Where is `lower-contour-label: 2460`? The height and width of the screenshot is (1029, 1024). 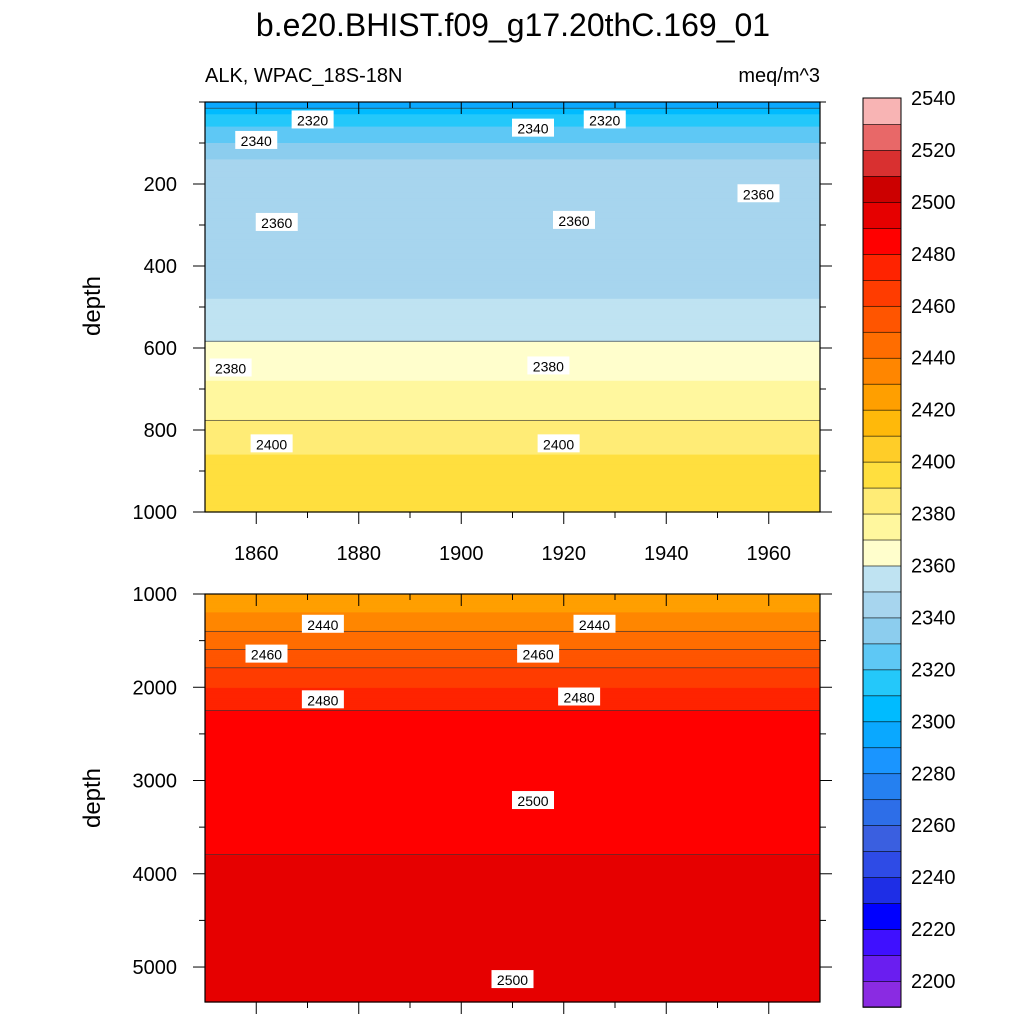 lower-contour-label: 2460 is located at coordinates (538, 653).